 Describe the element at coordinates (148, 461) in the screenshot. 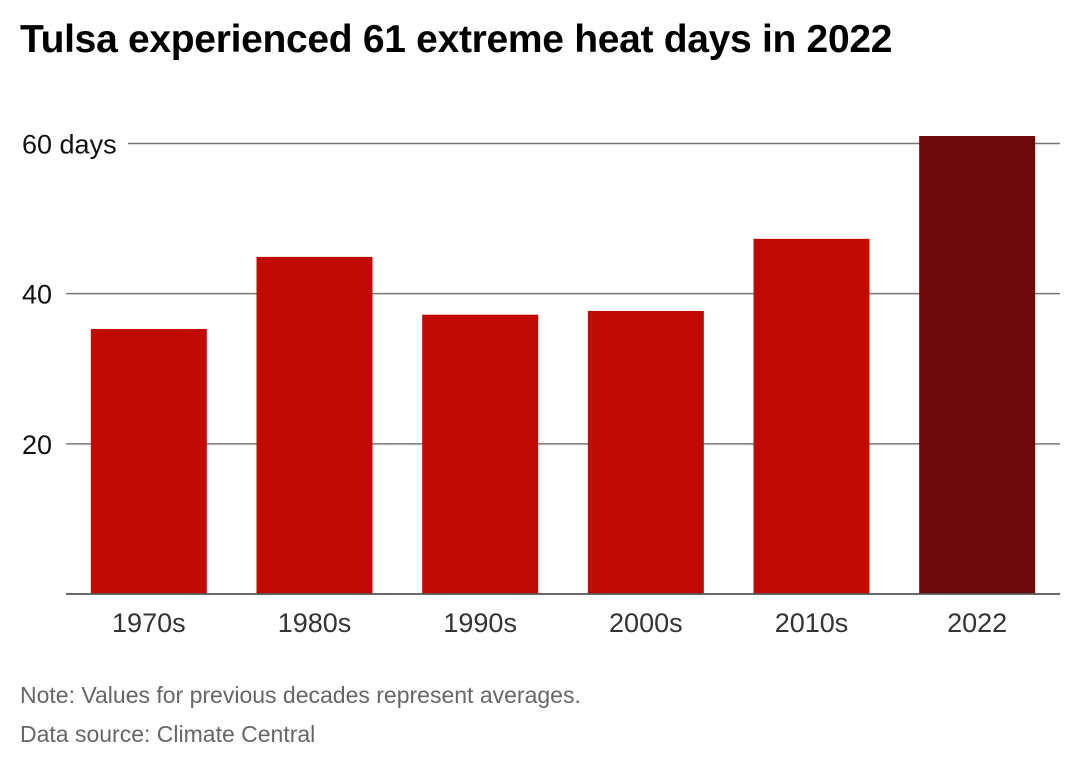

I see `bar-1970s` at that location.